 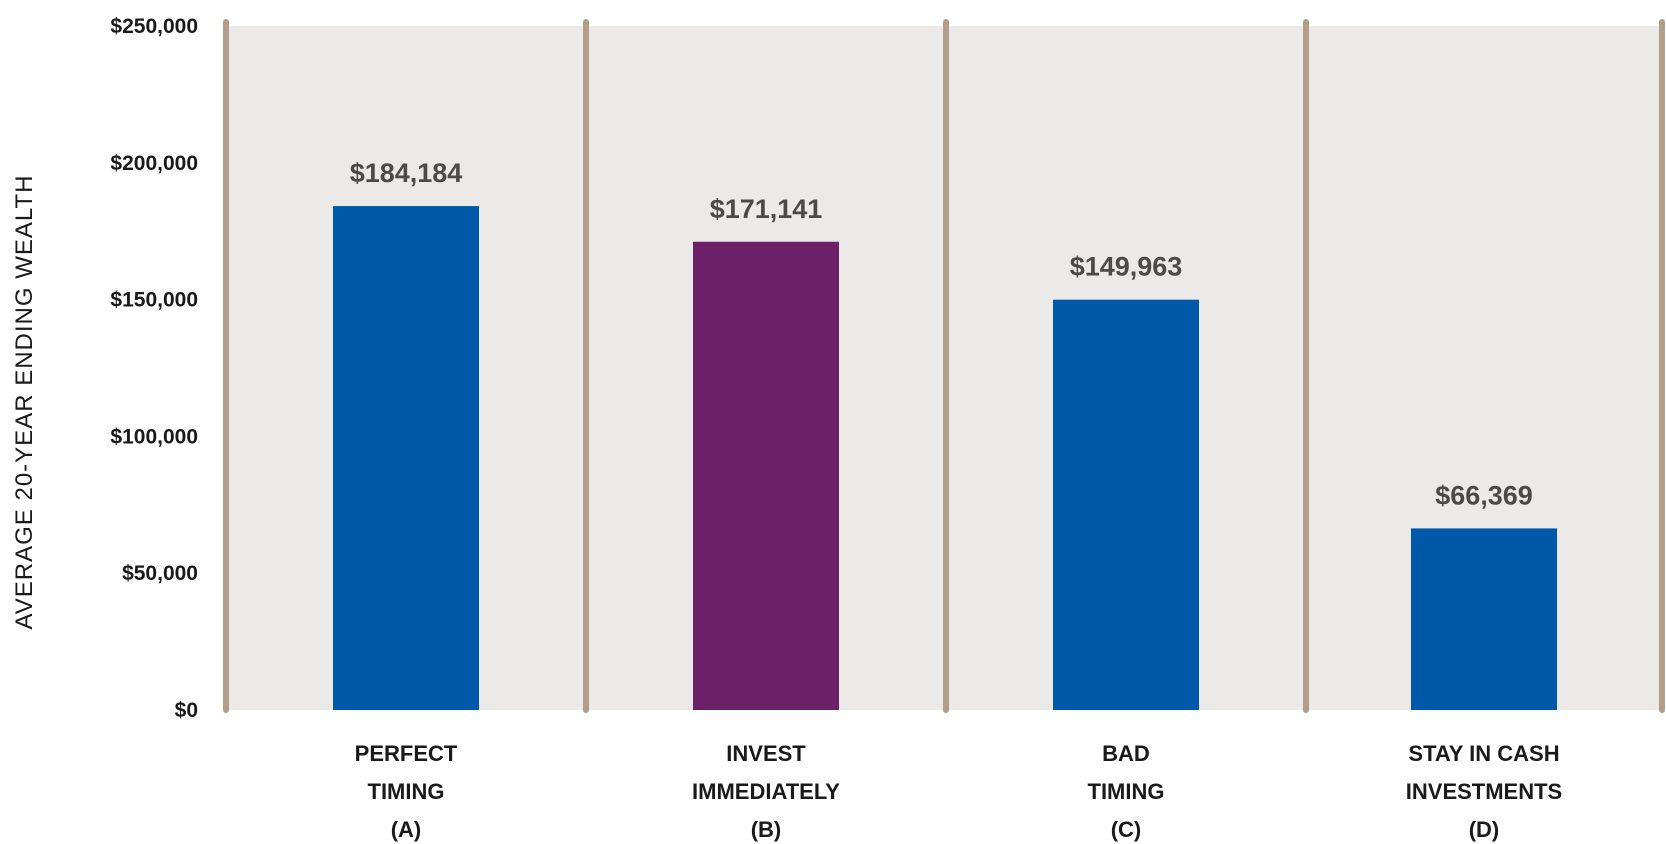 I want to click on category-label-1-line-2: TIMING, so click(x=406, y=791).